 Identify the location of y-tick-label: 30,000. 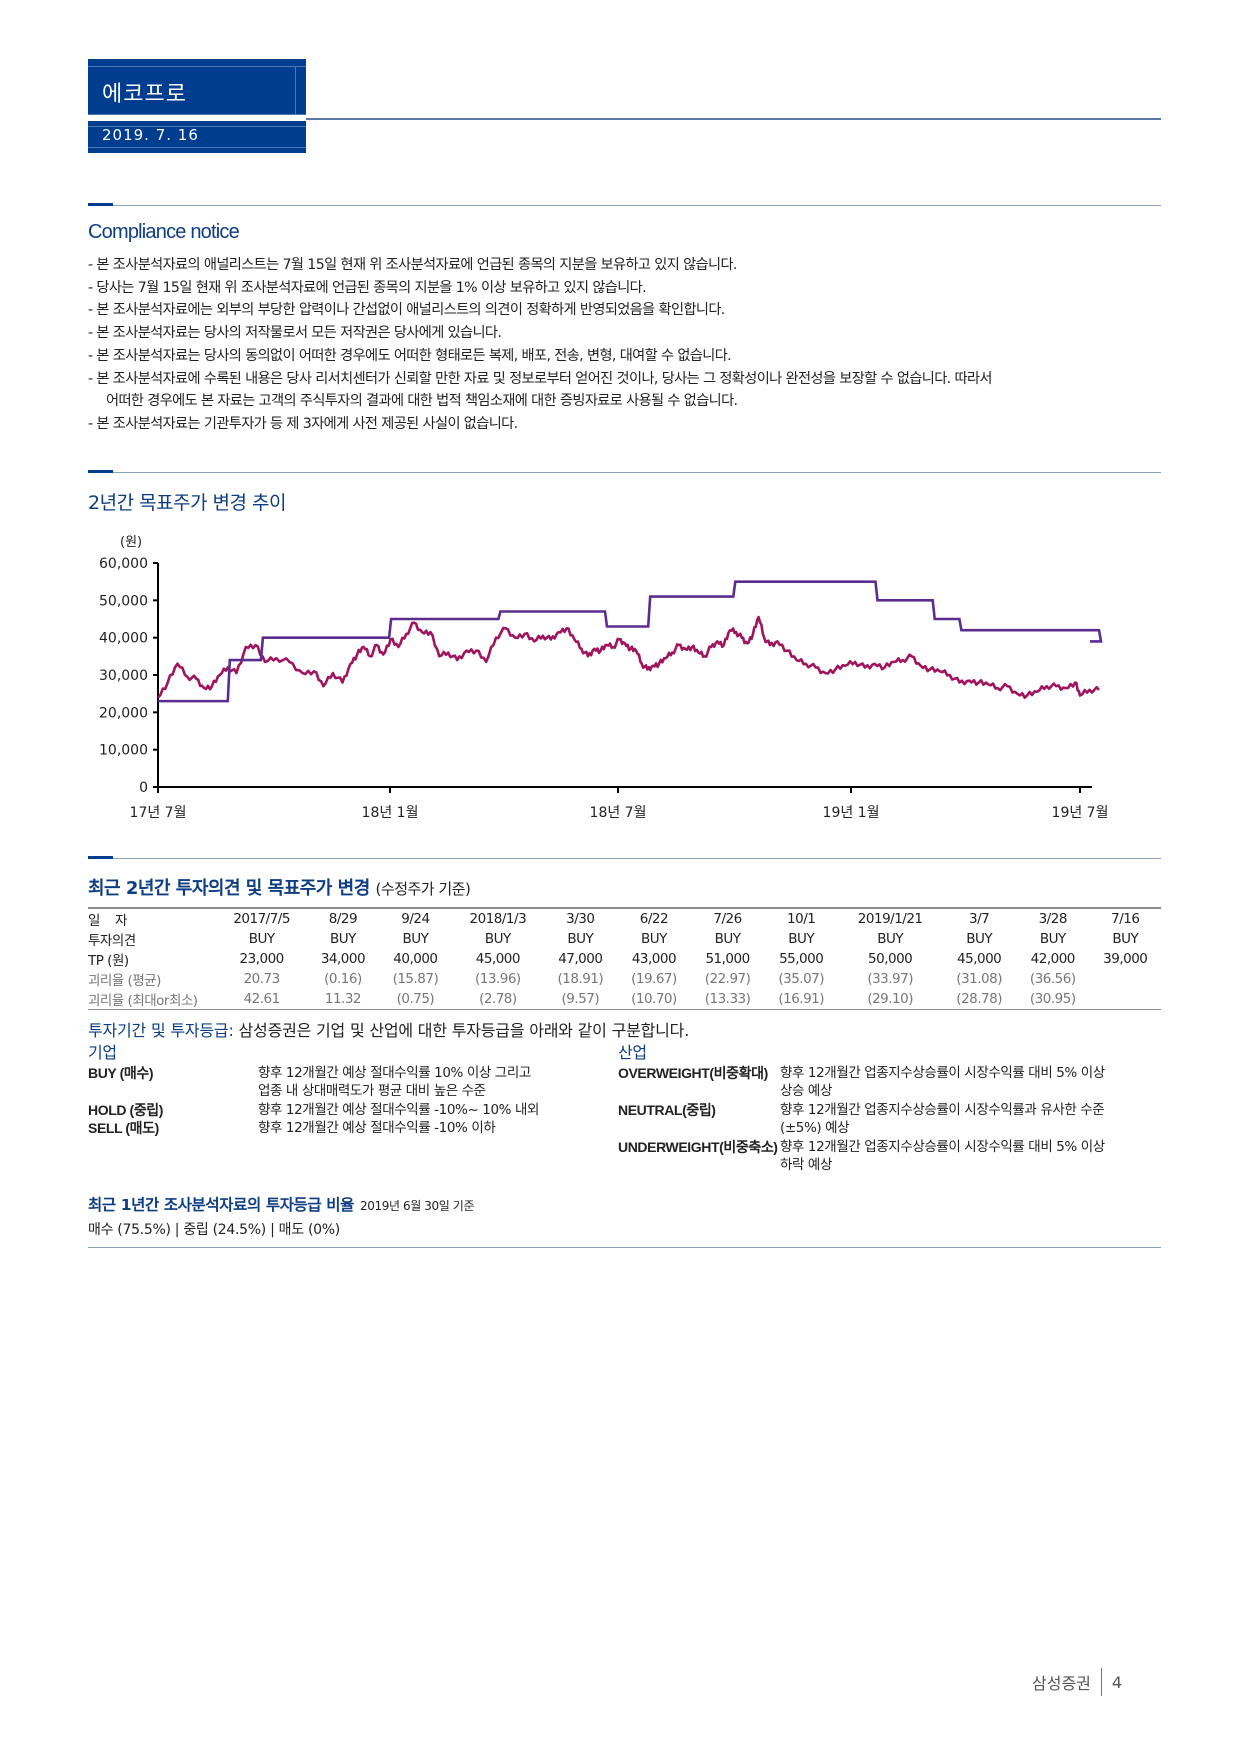
(123, 676).